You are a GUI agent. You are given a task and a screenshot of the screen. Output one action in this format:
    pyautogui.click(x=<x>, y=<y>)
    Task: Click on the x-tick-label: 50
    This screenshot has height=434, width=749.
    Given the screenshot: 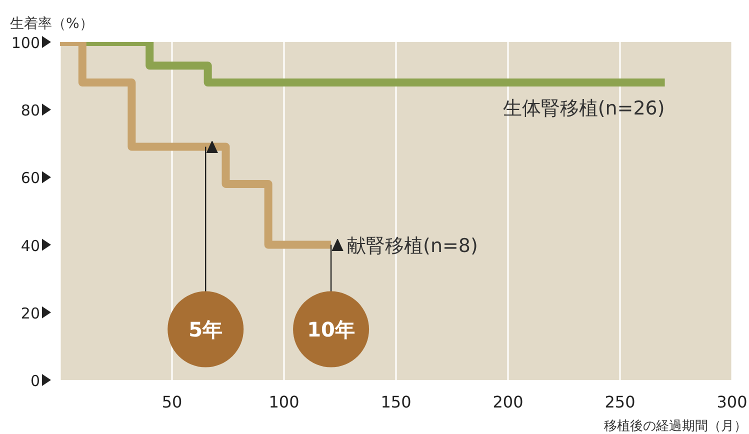 What is the action you would take?
    pyautogui.click(x=172, y=402)
    